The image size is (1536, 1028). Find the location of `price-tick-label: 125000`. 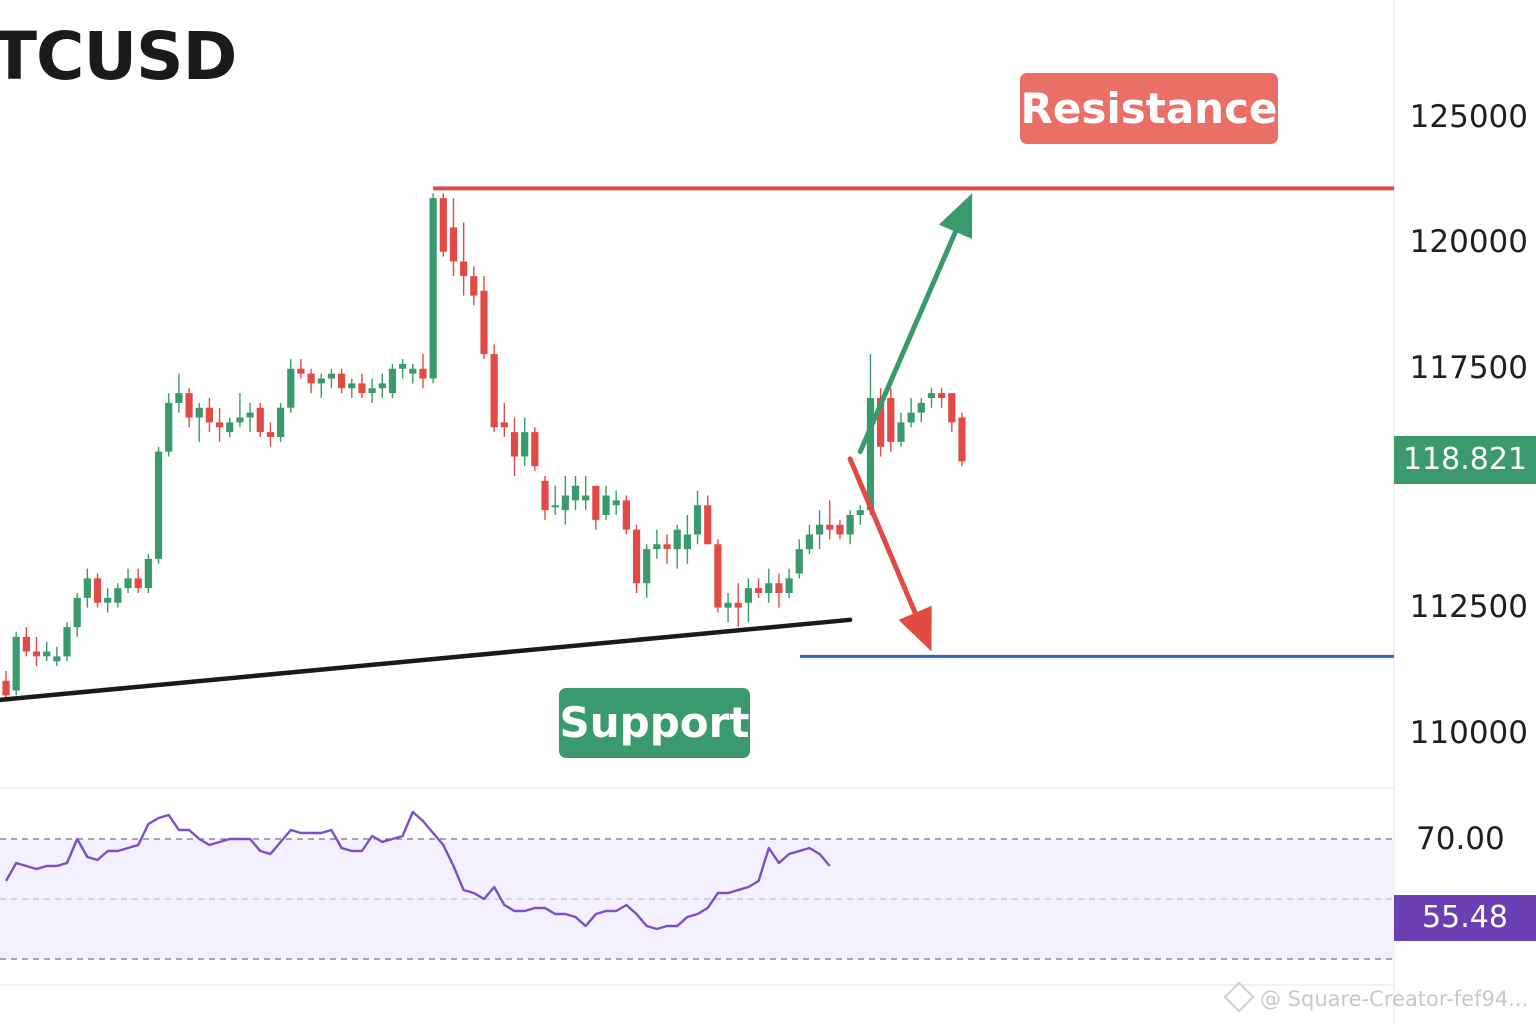

price-tick-label: 125000 is located at coordinates (1468, 117).